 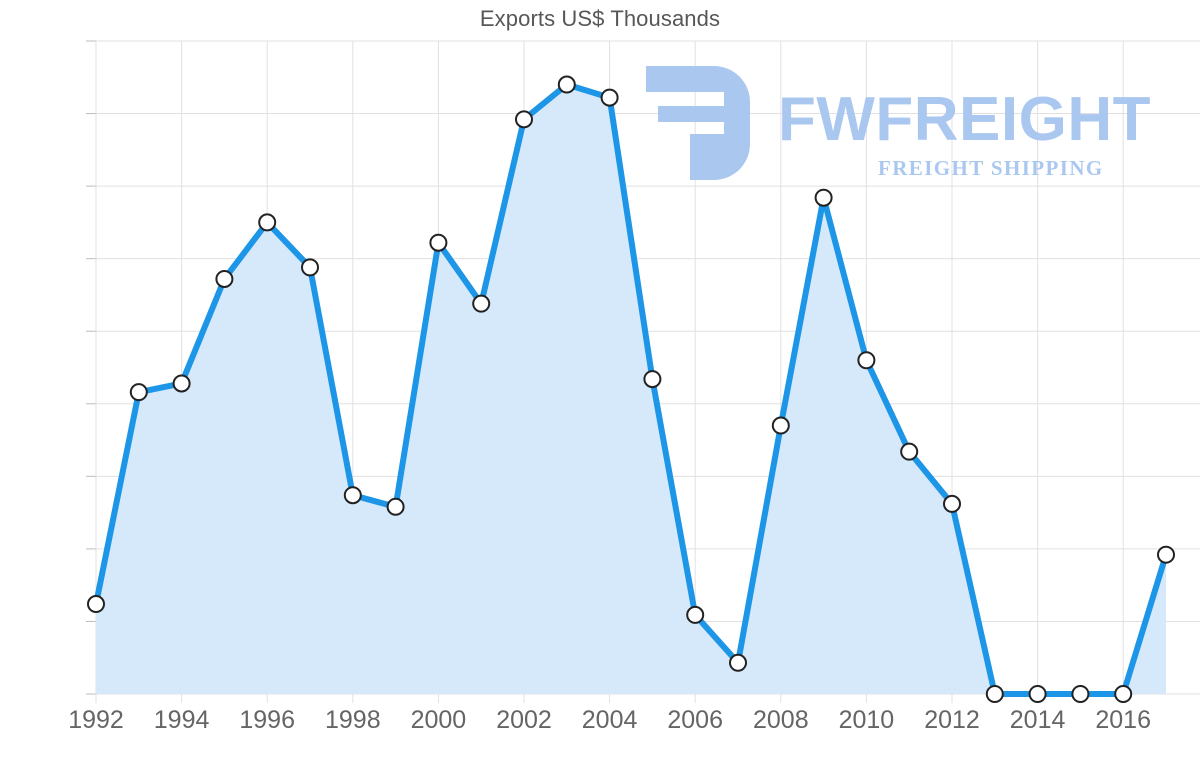 What do you see at coordinates (780, 720) in the screenshot?
I see `x-axis-tick-label: 2008` at bounding box center [780, 720].